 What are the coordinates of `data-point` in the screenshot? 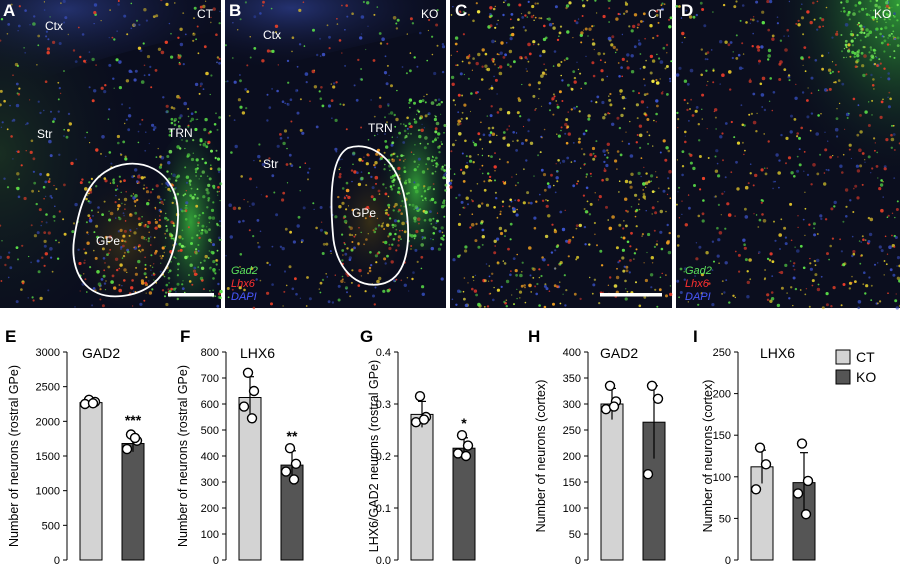 It's located at (614, 406).